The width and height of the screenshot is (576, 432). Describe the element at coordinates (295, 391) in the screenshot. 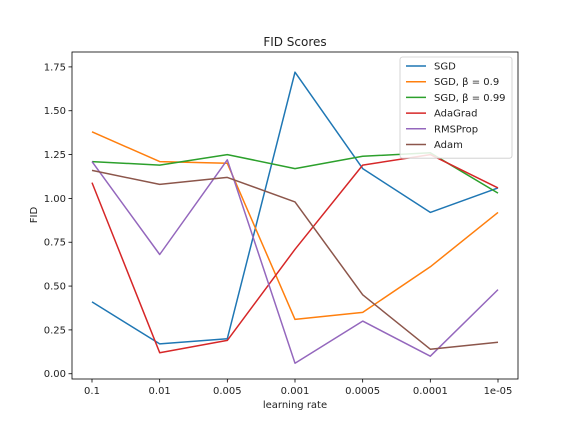

I see `x-tick-label: 0.001` at that location.